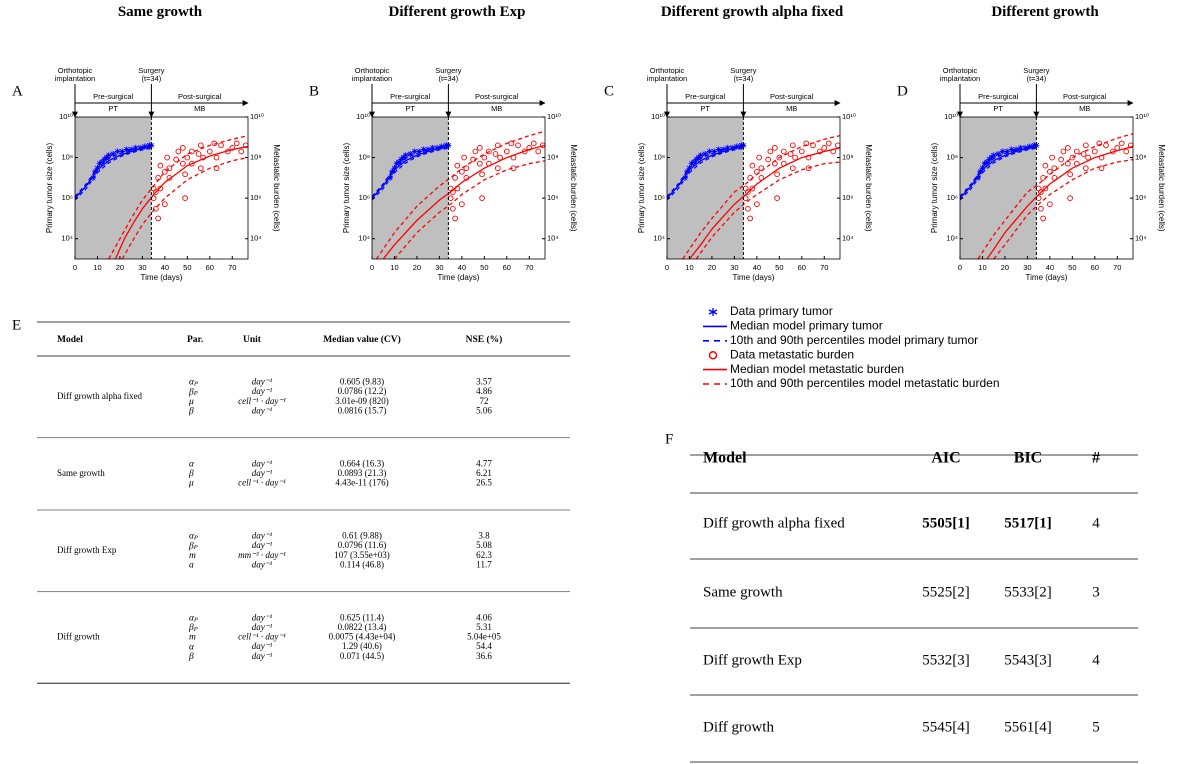 This screenshot has width=1178, height=764. I want to click on table-cell: 4.43e-11 (176), so click(361, 483).